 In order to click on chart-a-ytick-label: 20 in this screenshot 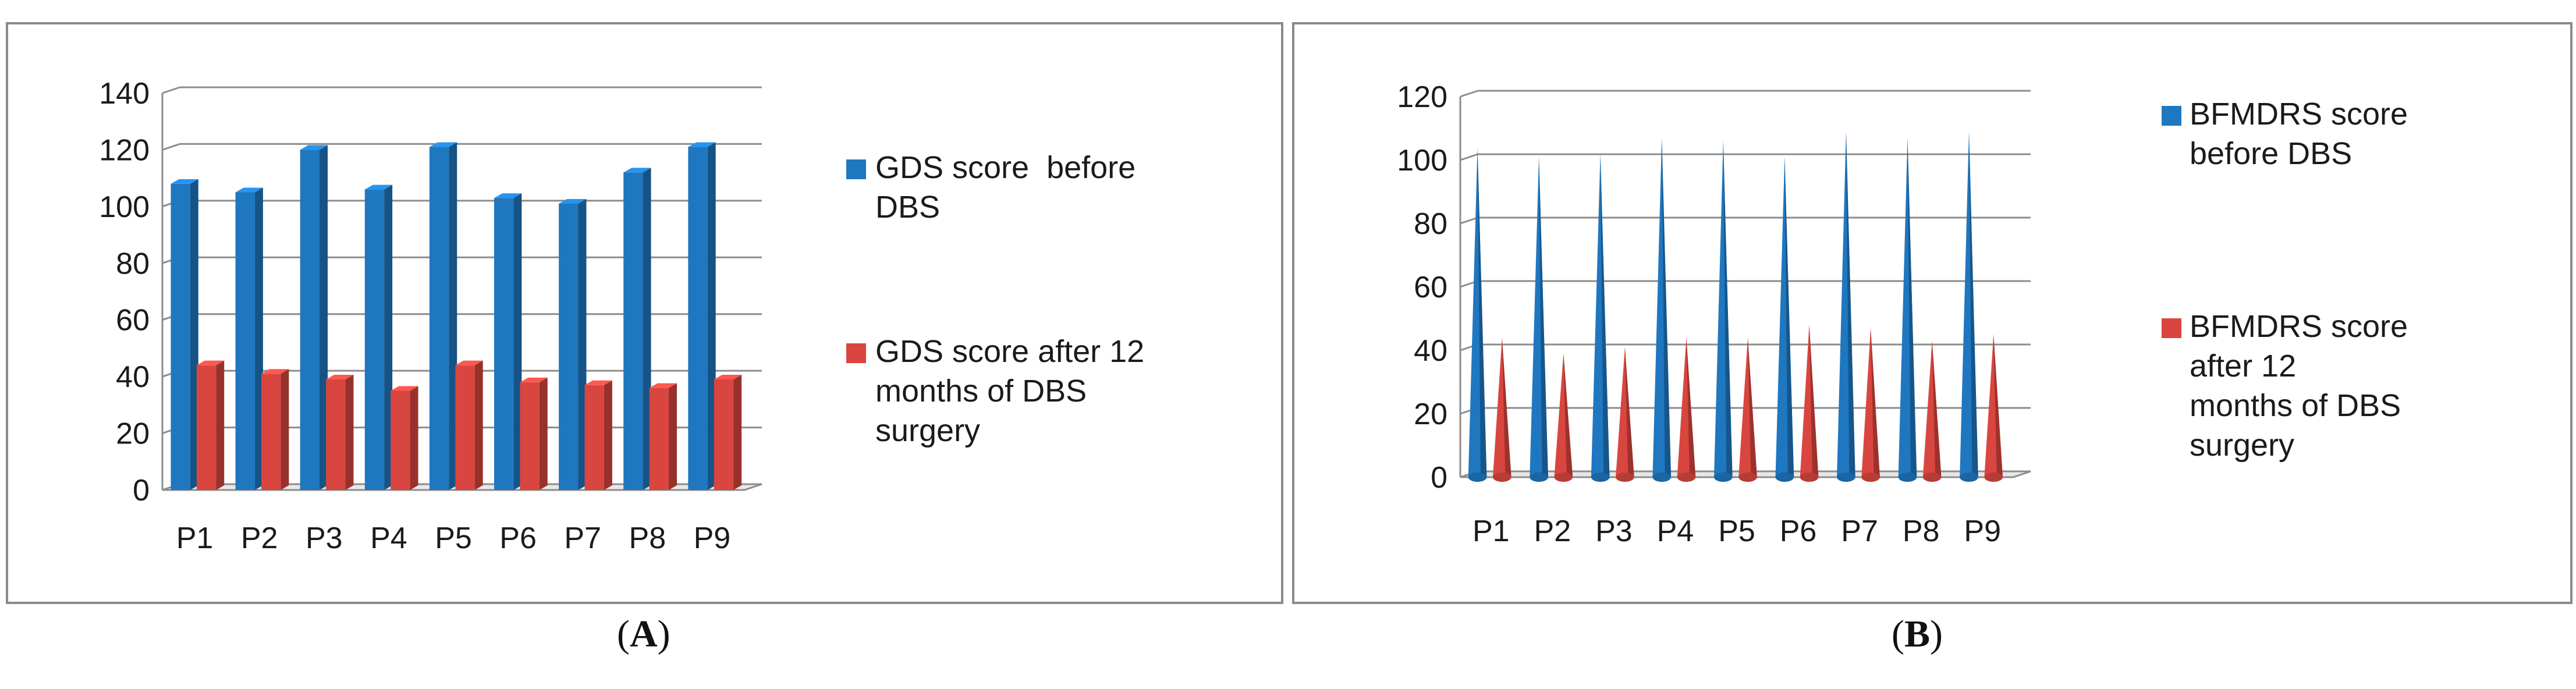, I will do `click(133, 434)`.